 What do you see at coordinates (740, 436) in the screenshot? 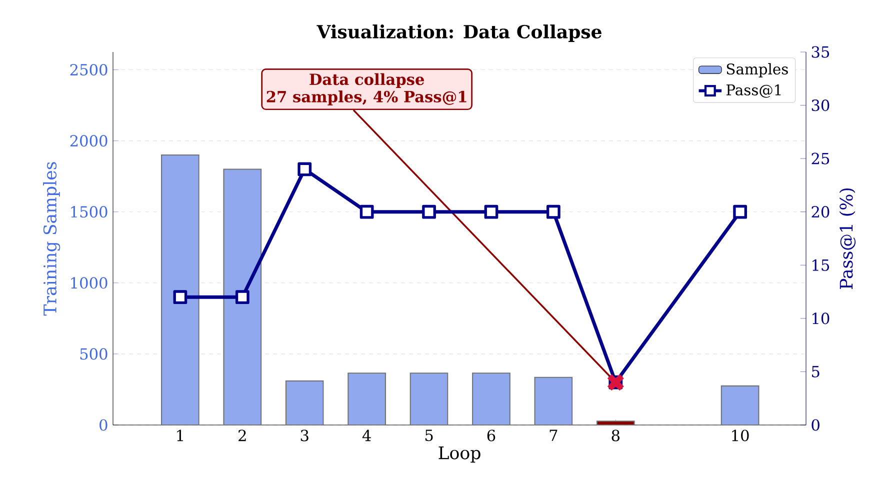
I see `x-tick-label: 10` at bounding box center [740, 436].